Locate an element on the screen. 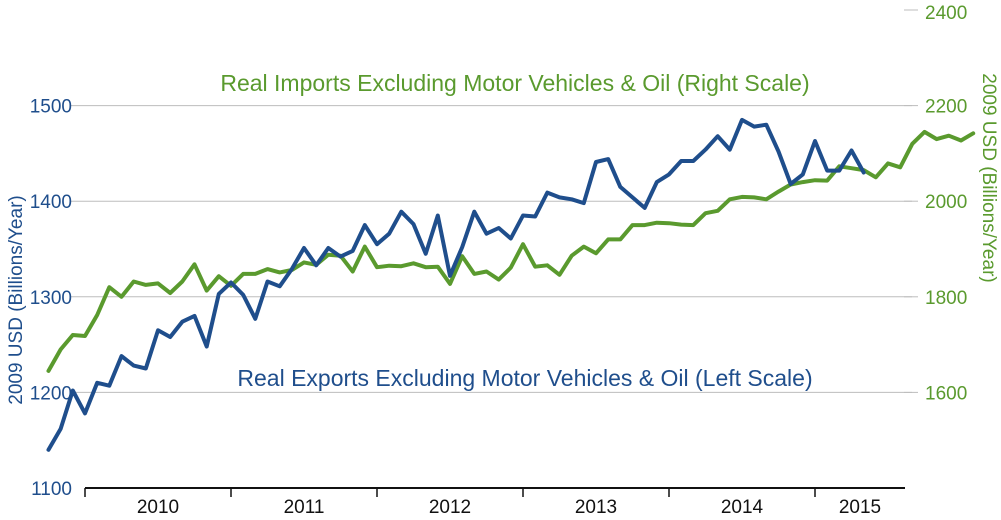  x-tick-label: 2011 is located at coordinates (304, 507).